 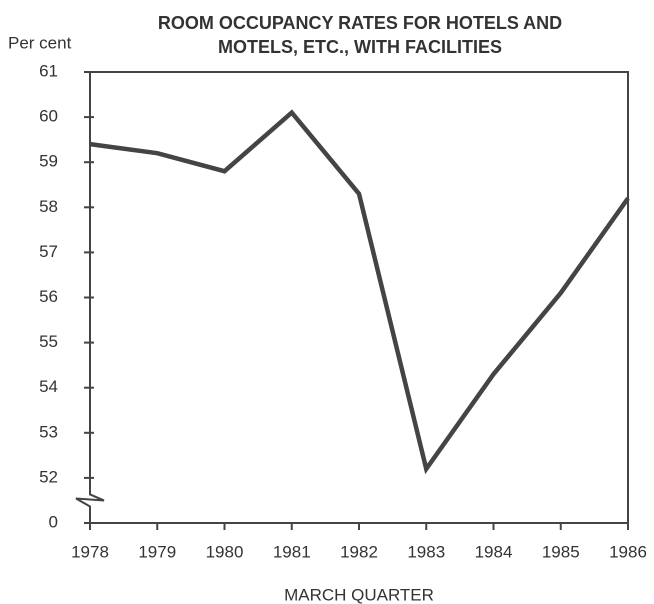 I want to click on y-tick-label: 59, so click(x=48, y=161).